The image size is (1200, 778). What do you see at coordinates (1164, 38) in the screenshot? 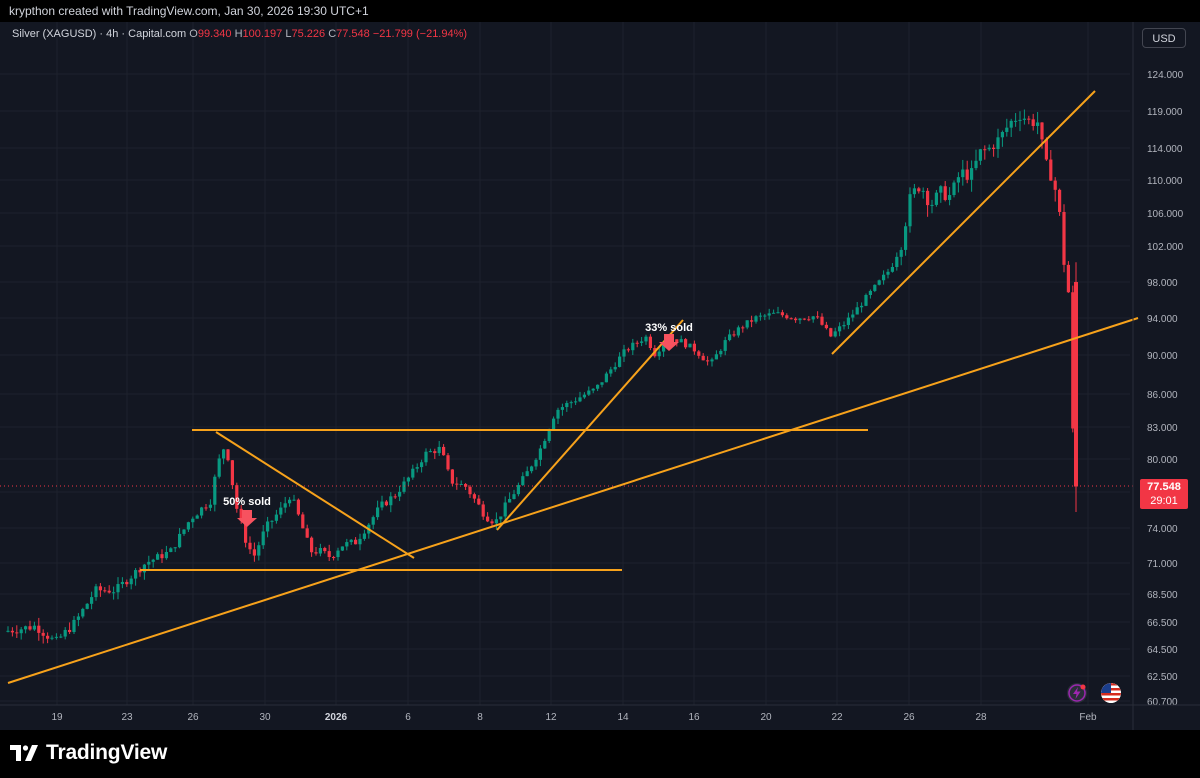
I see `currency-button: USD` at bounding box center [1164, 38].